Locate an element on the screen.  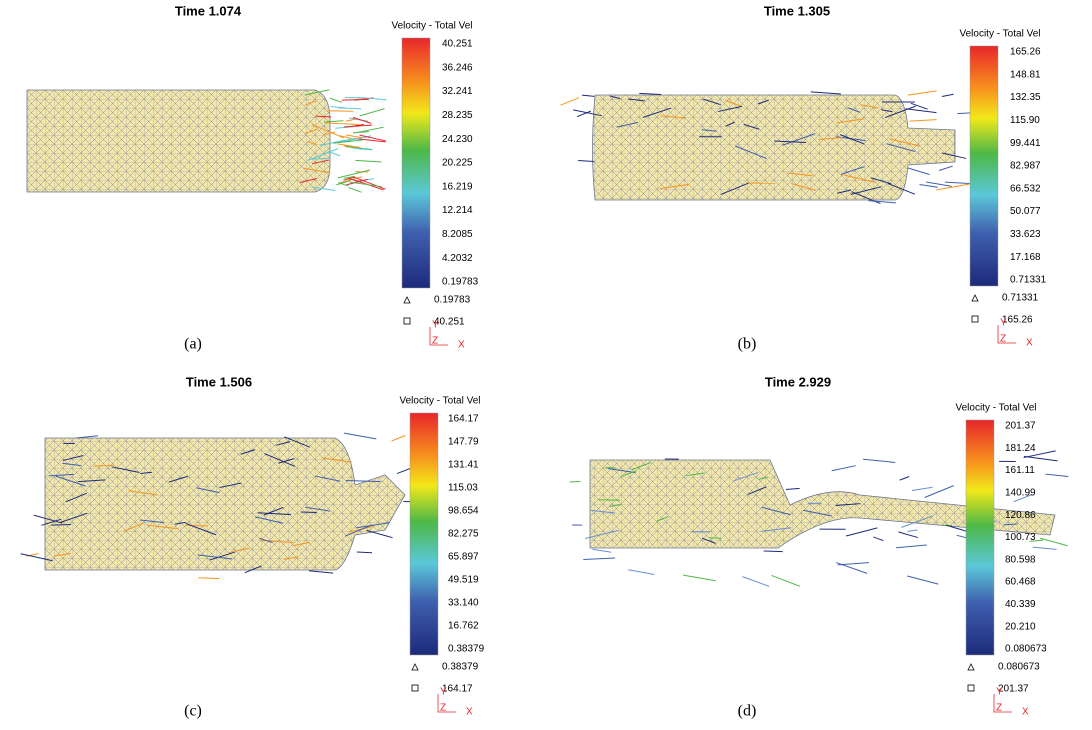
scale-label: 33.140 is located at coordinates (463, 603).